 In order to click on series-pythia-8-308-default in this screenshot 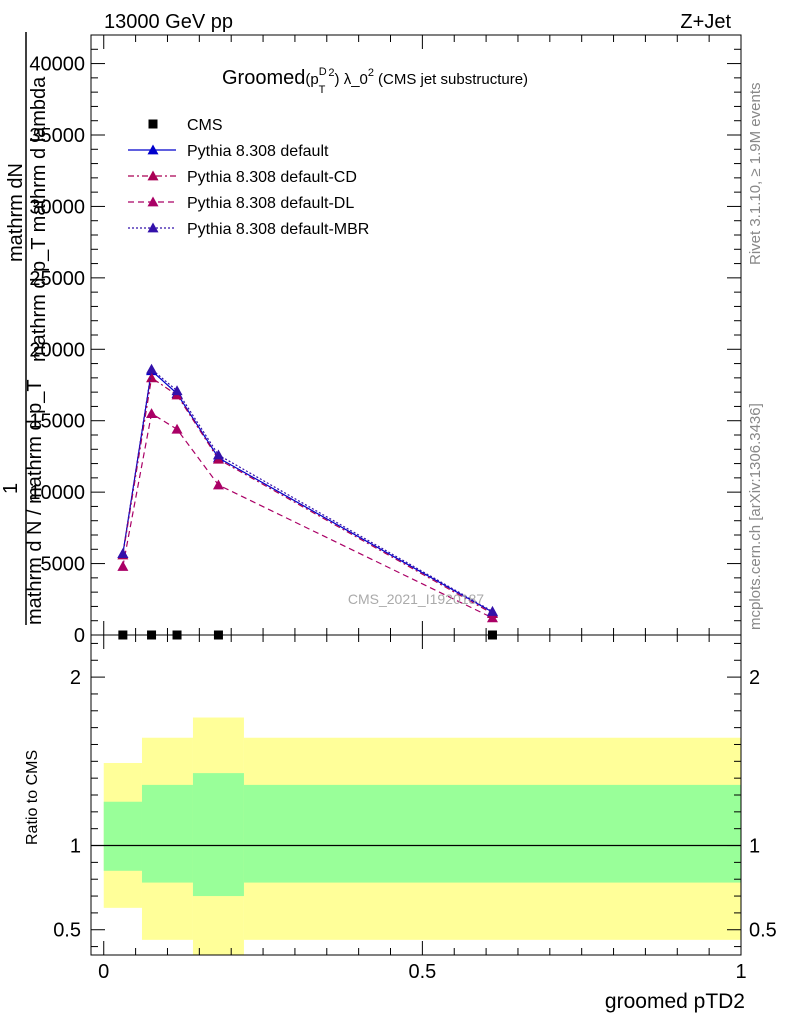, I will do `click(307, 491)`.